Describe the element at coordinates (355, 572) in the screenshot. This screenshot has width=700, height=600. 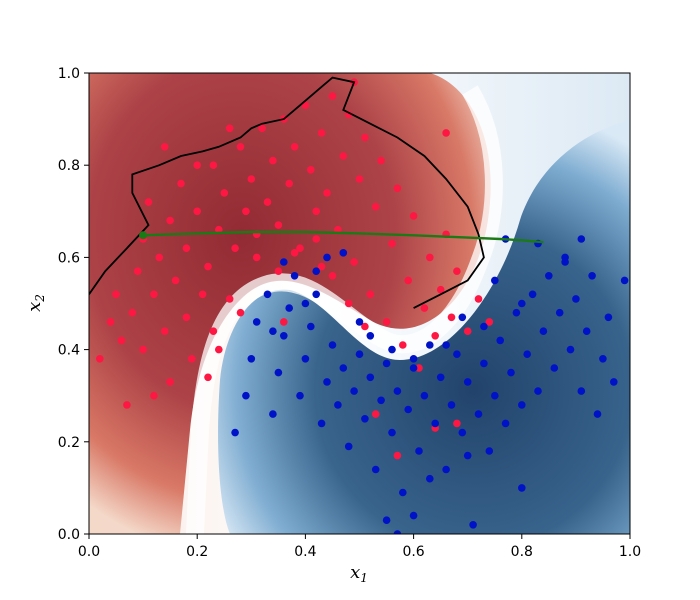
I see `x-axis-label-main: x` at that location.